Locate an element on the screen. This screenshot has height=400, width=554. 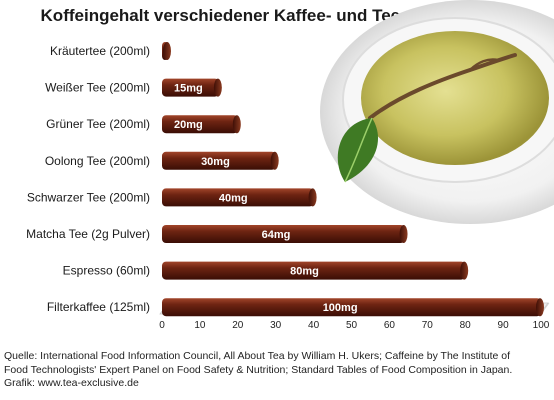
bar-value-label: 20mg is located at coordinates (188, 125).